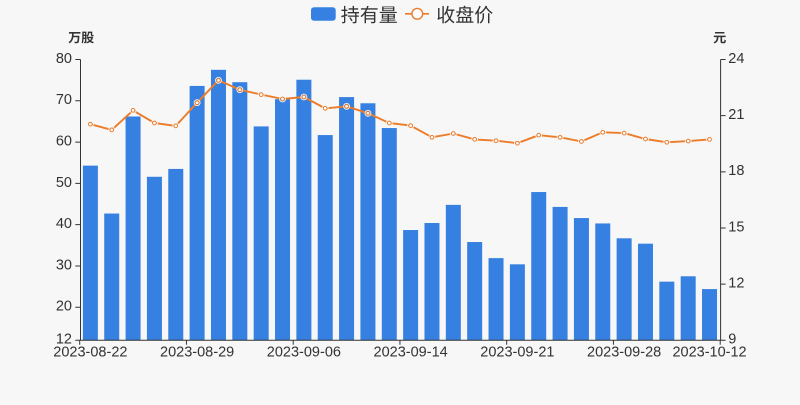 This screenshot has width=800, height=405. I want to click on svg-text: 2023-08-29, so click(197, 353).